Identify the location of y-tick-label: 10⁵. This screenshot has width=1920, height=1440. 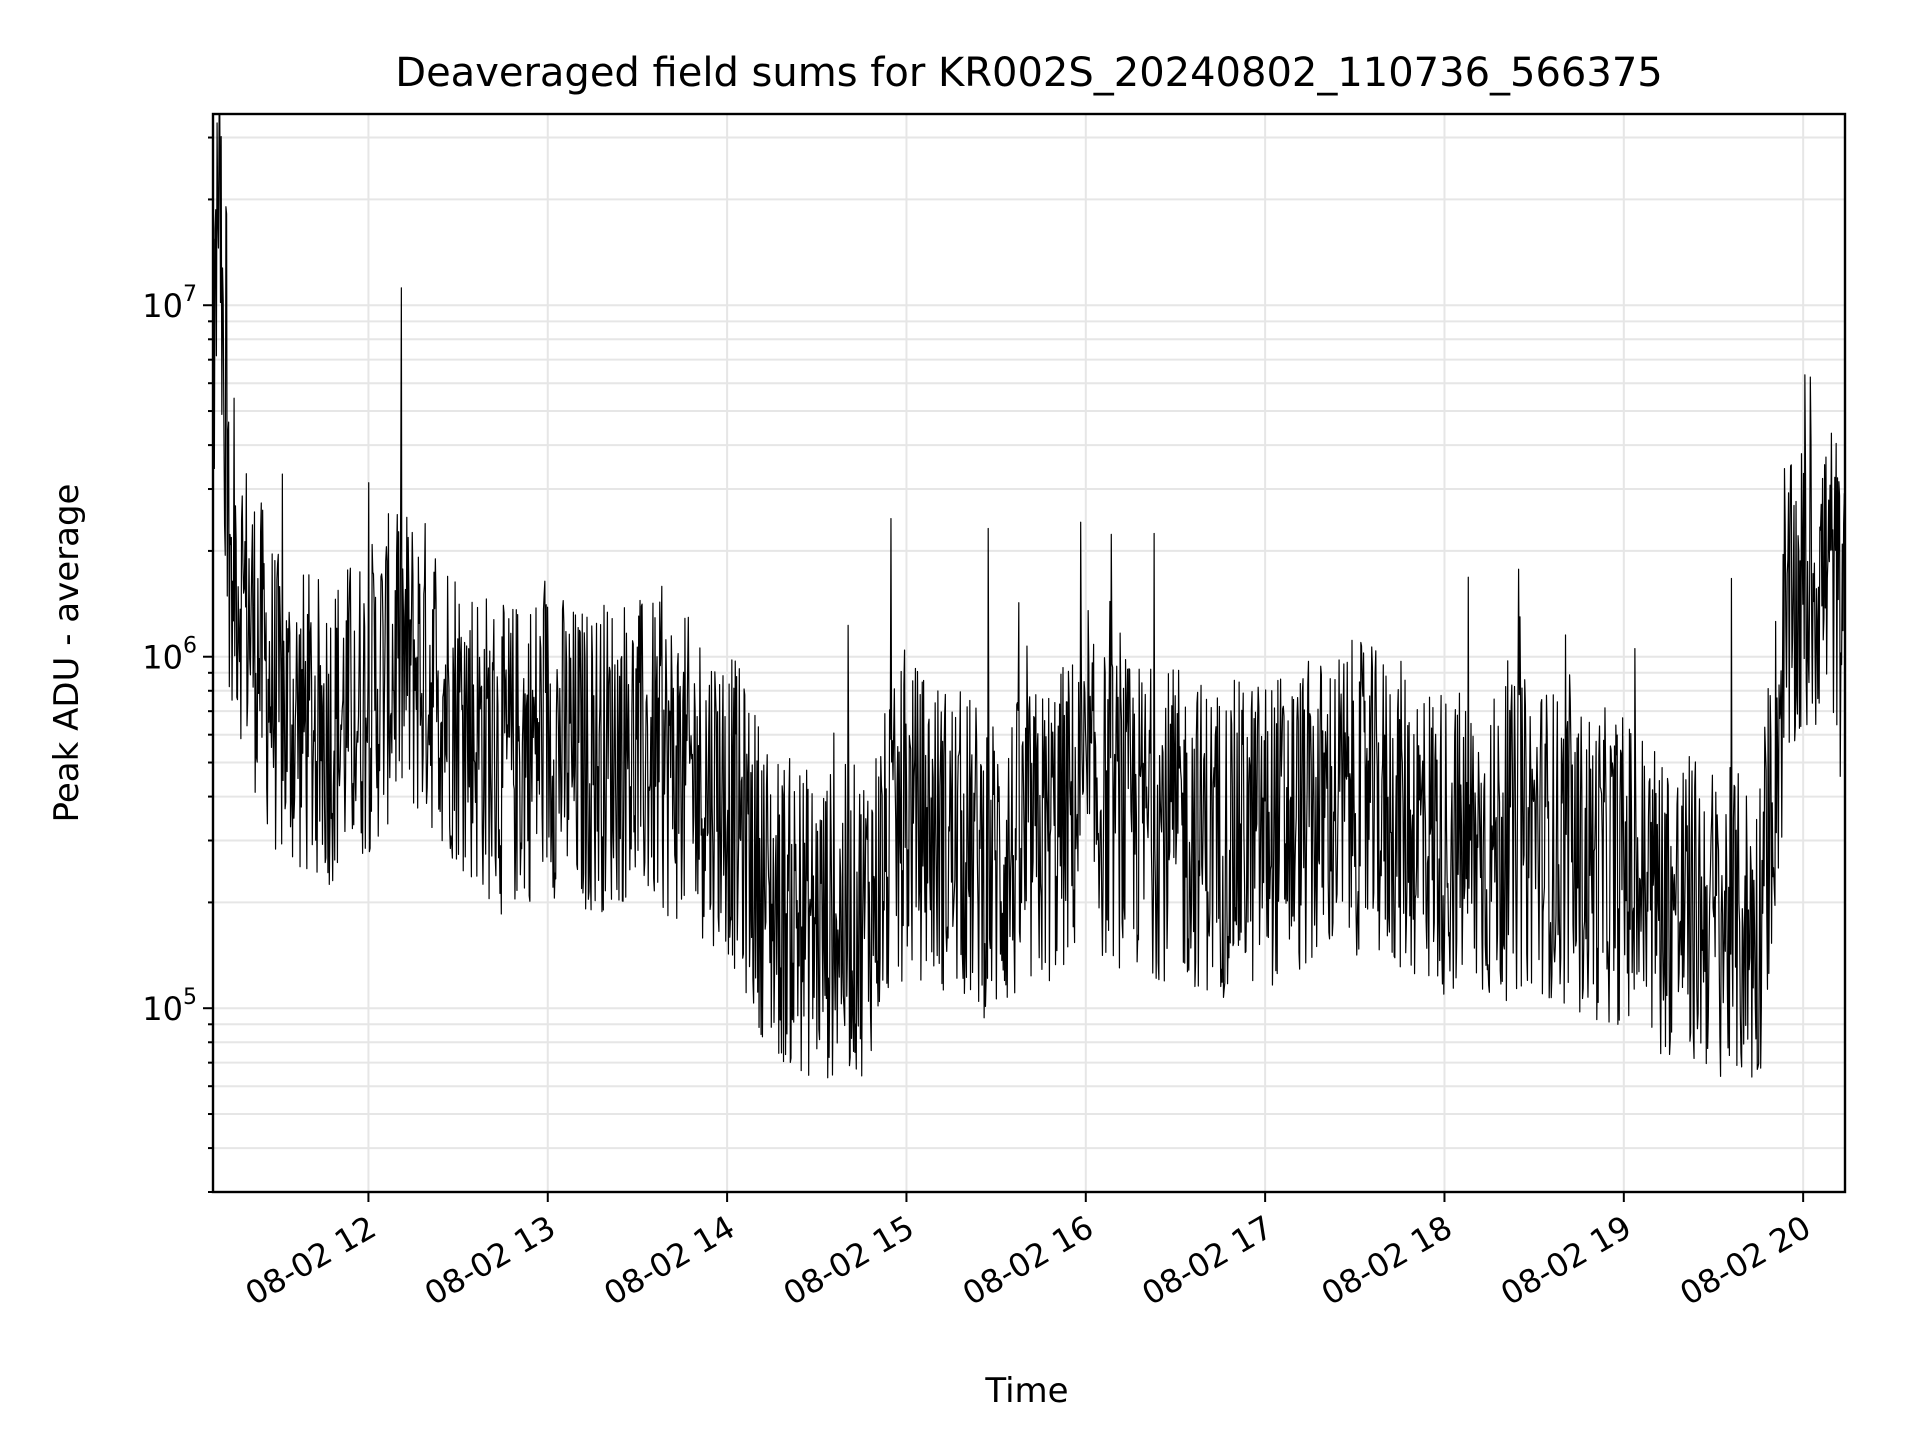
(169, 1006).